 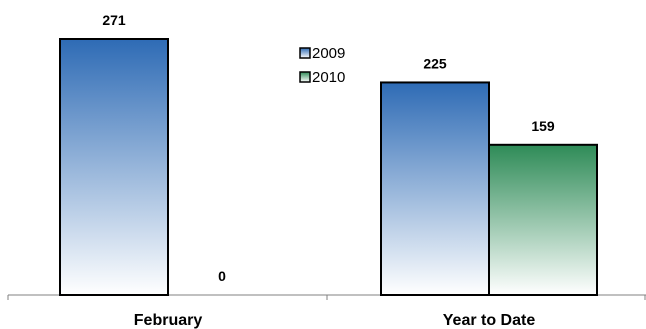 I want to click on bar-february-2009, so click(x=114, y=167).